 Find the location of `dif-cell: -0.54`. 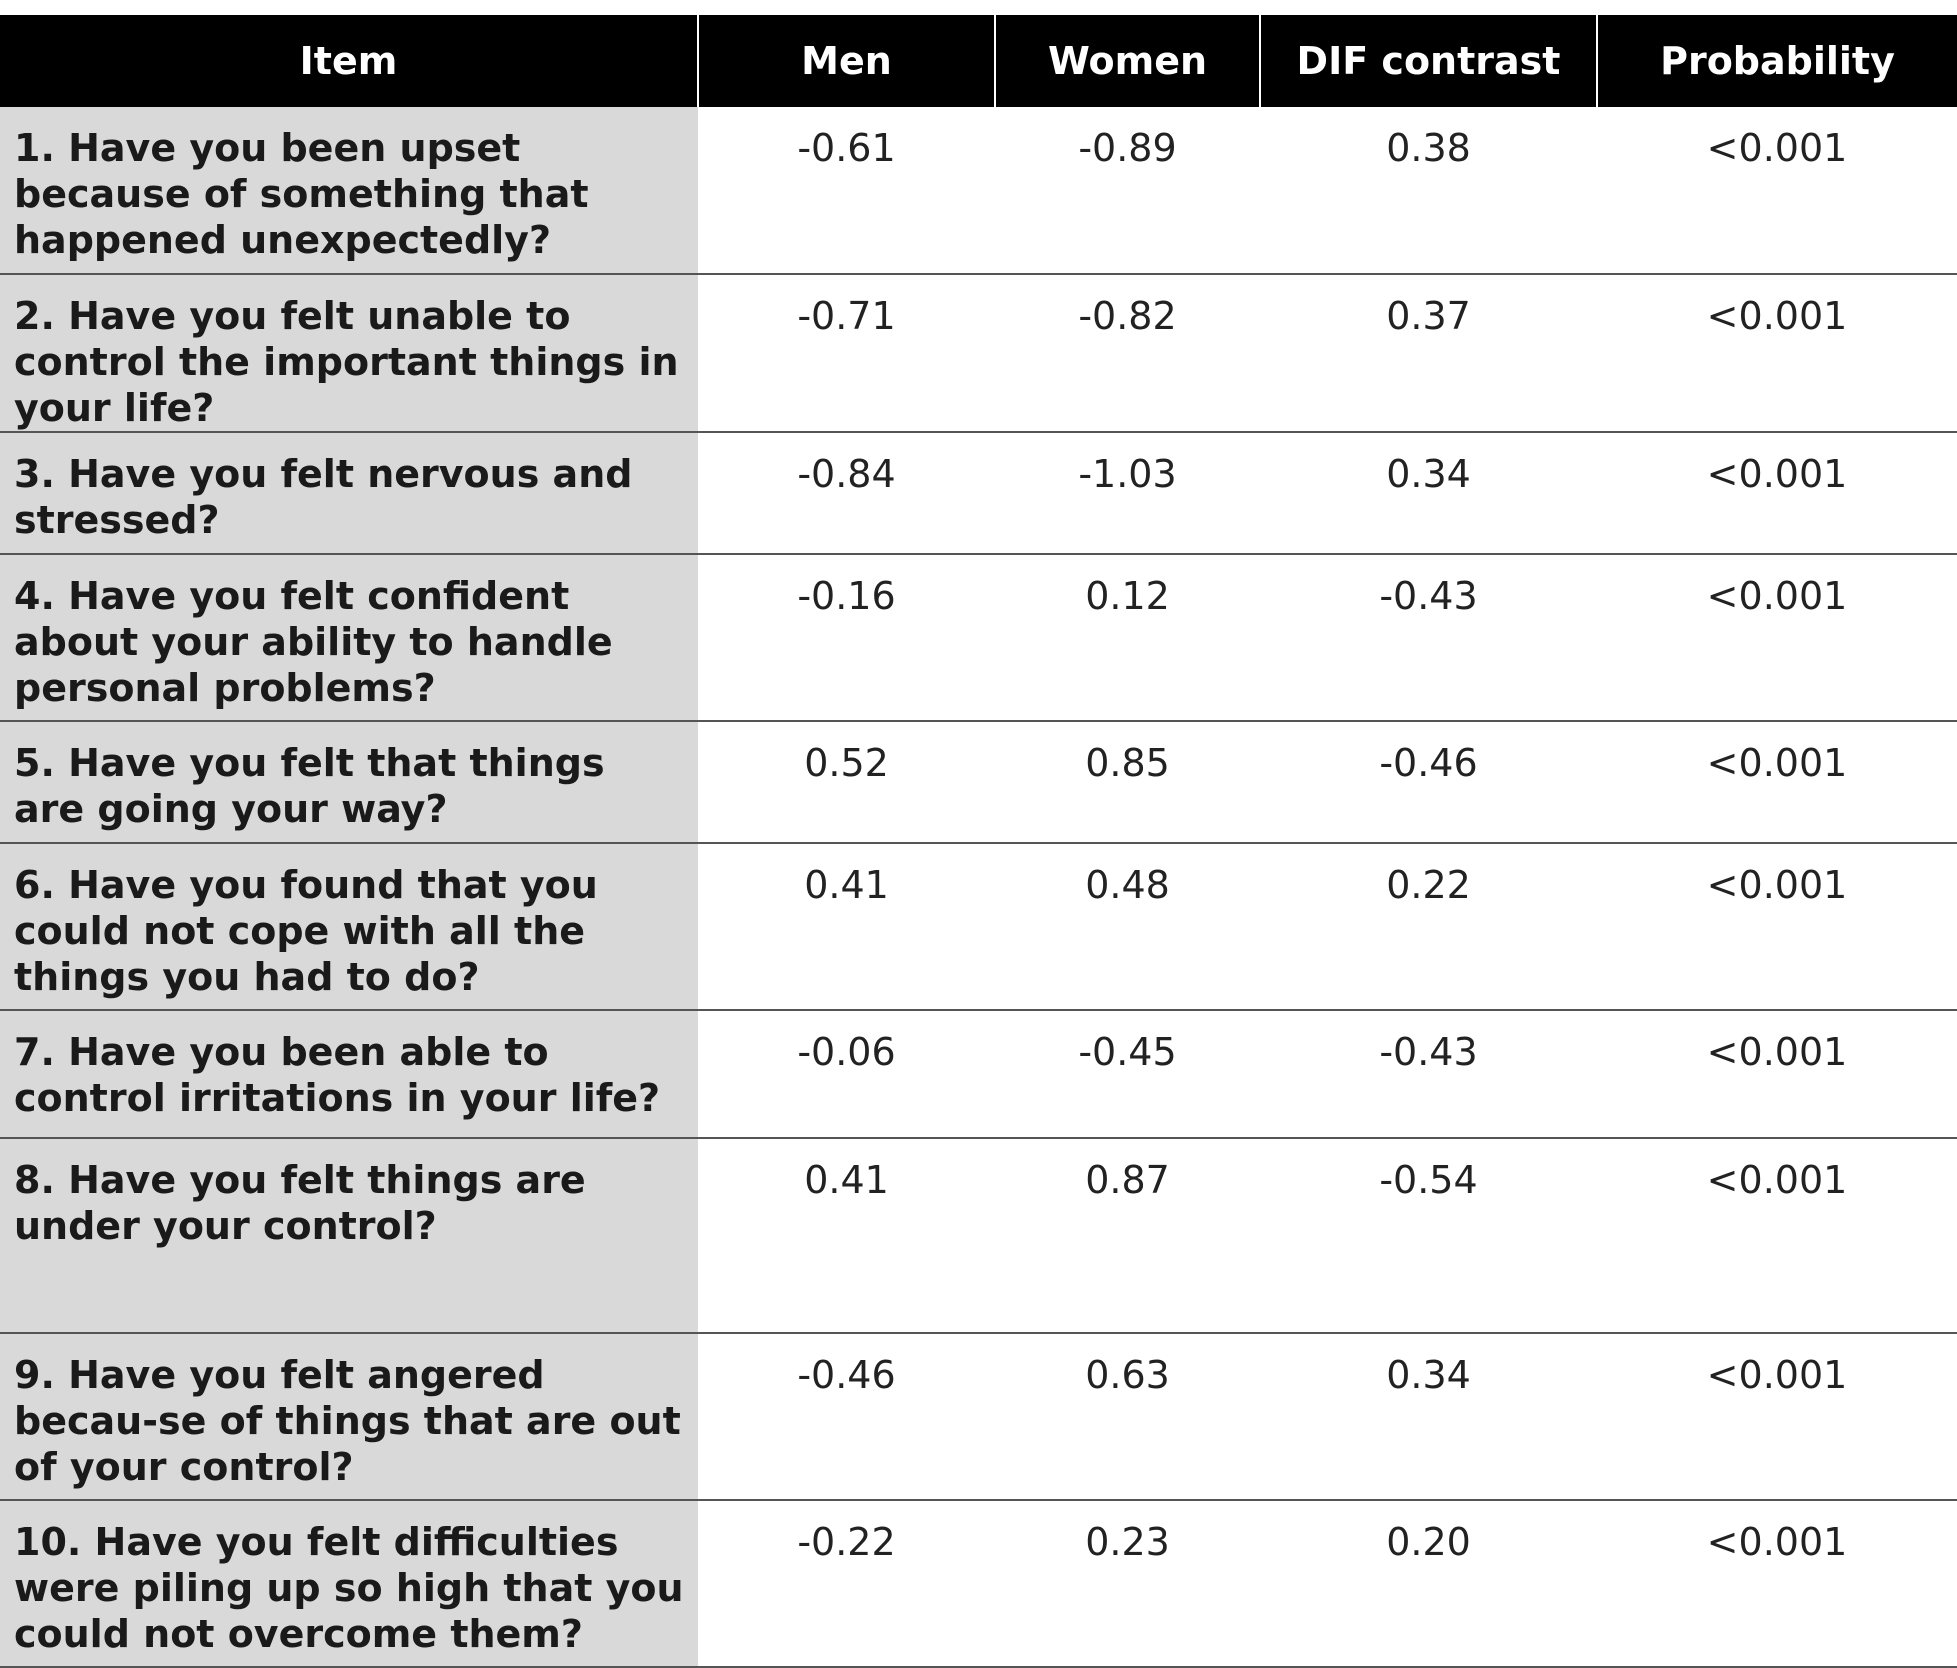

dif-cell: -0.54 is located at coordinates (1428, 1236).